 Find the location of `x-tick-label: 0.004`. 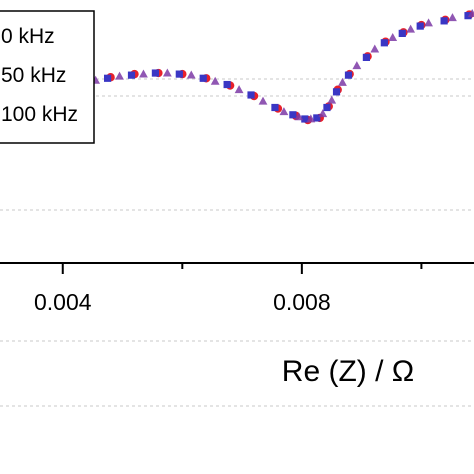

x-tick-label: 0.004 is located at coordinates (63, 302).